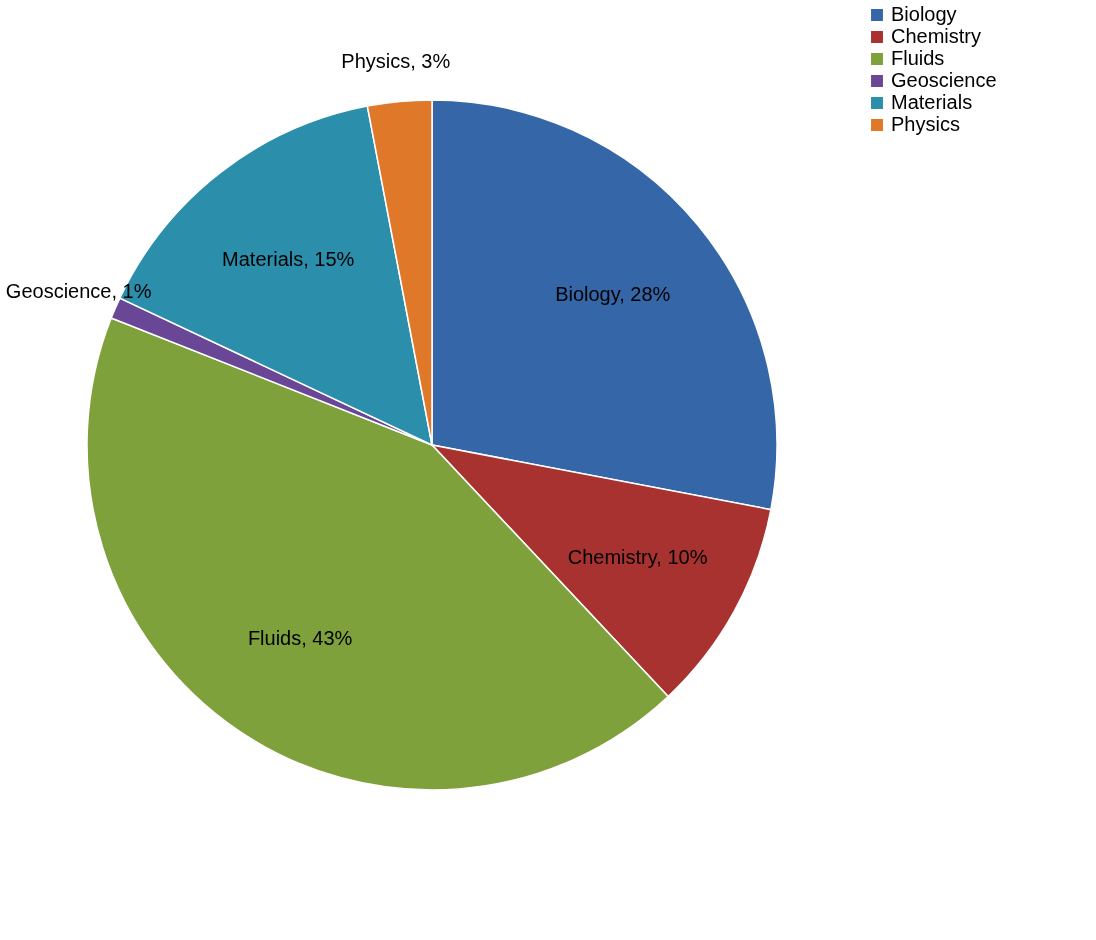  Describe the element at coordinates (613, 294) in the screenshot. I see `data-label: Biology, 28%` at that location.